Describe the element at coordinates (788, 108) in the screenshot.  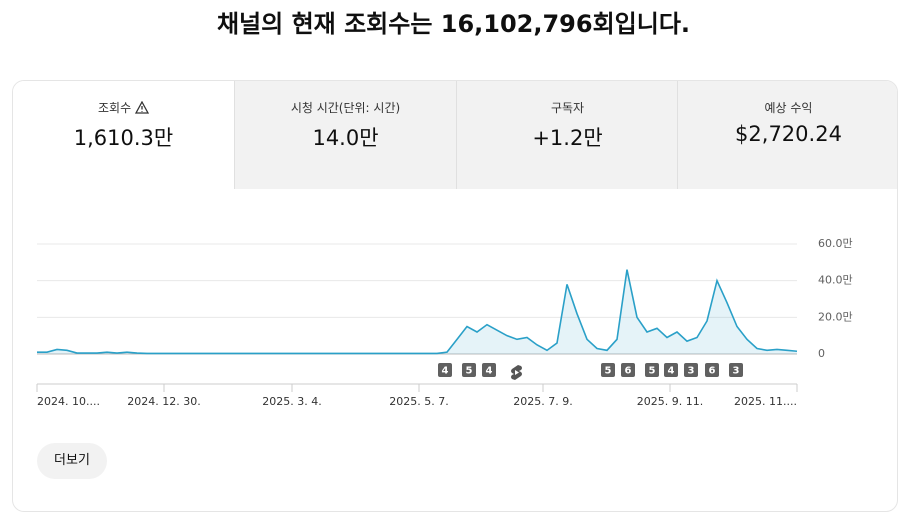
I see `tab-label: 예상 수익` at that location.